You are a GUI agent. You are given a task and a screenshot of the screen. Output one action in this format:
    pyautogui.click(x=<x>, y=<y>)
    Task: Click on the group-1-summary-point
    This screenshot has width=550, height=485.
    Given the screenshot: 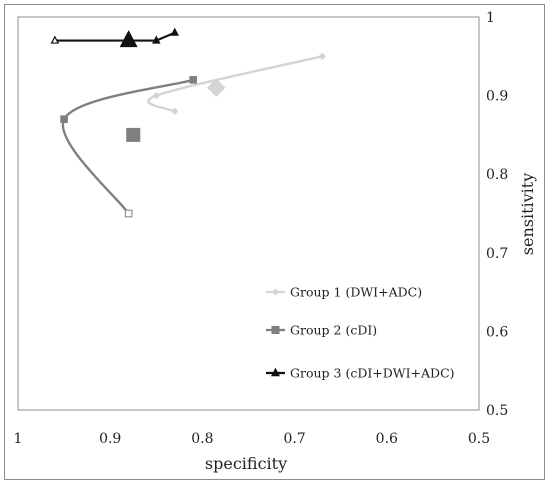 What is the action you would take?
    pyautogui.click(x=216, y=87)
    